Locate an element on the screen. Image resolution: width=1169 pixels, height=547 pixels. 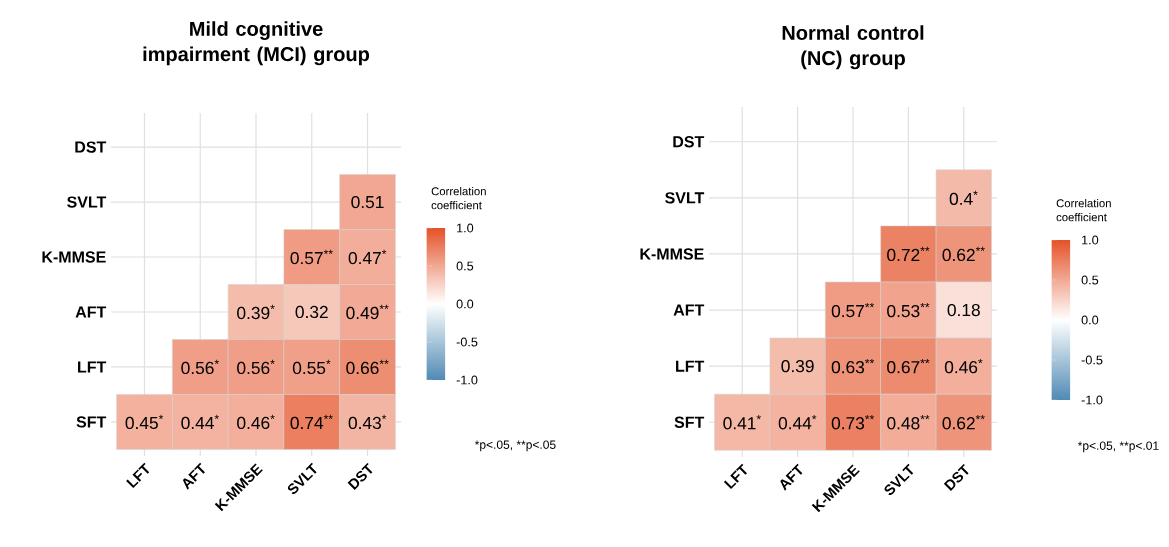
data-label: 0.41$^{*}$ is located at coordinates (742, 422).